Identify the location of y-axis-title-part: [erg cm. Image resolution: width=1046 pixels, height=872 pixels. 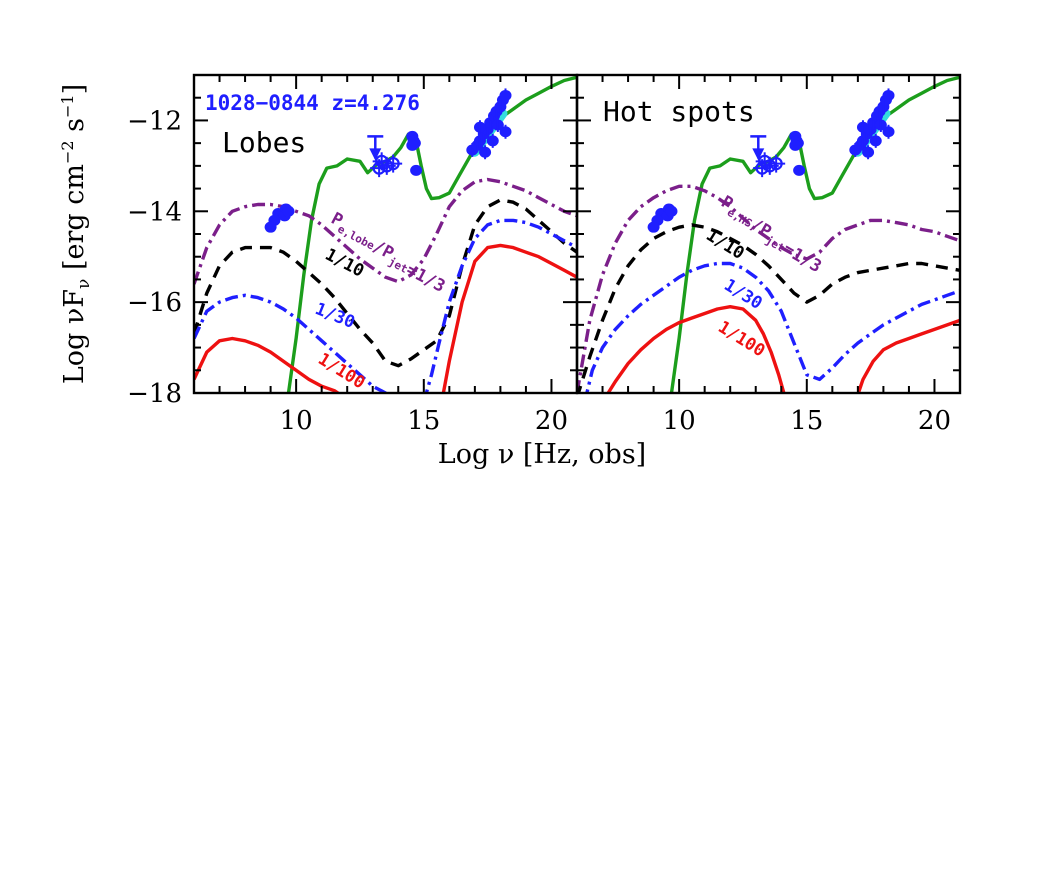
(74, 221).